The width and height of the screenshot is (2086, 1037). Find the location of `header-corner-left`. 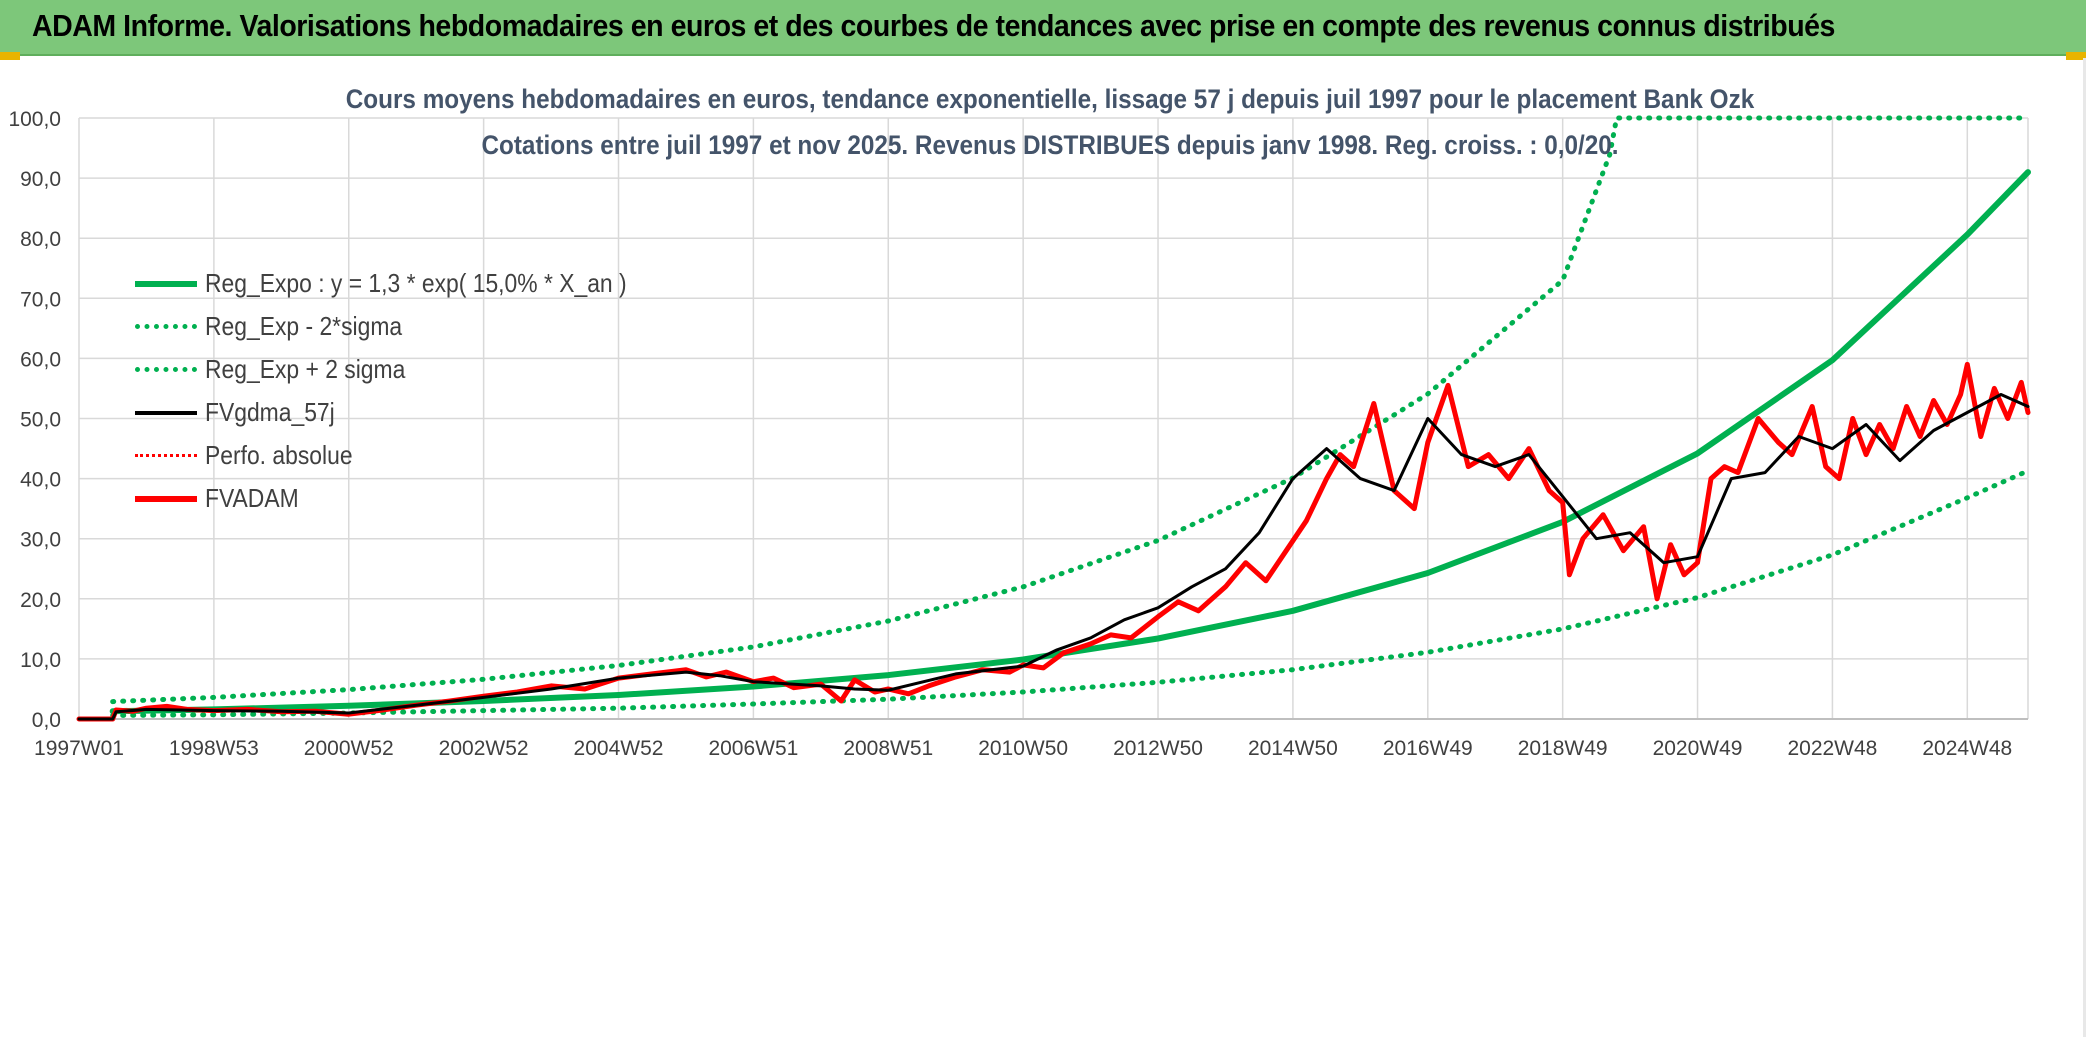

header-corner-left is located at coordinates (10, 56).